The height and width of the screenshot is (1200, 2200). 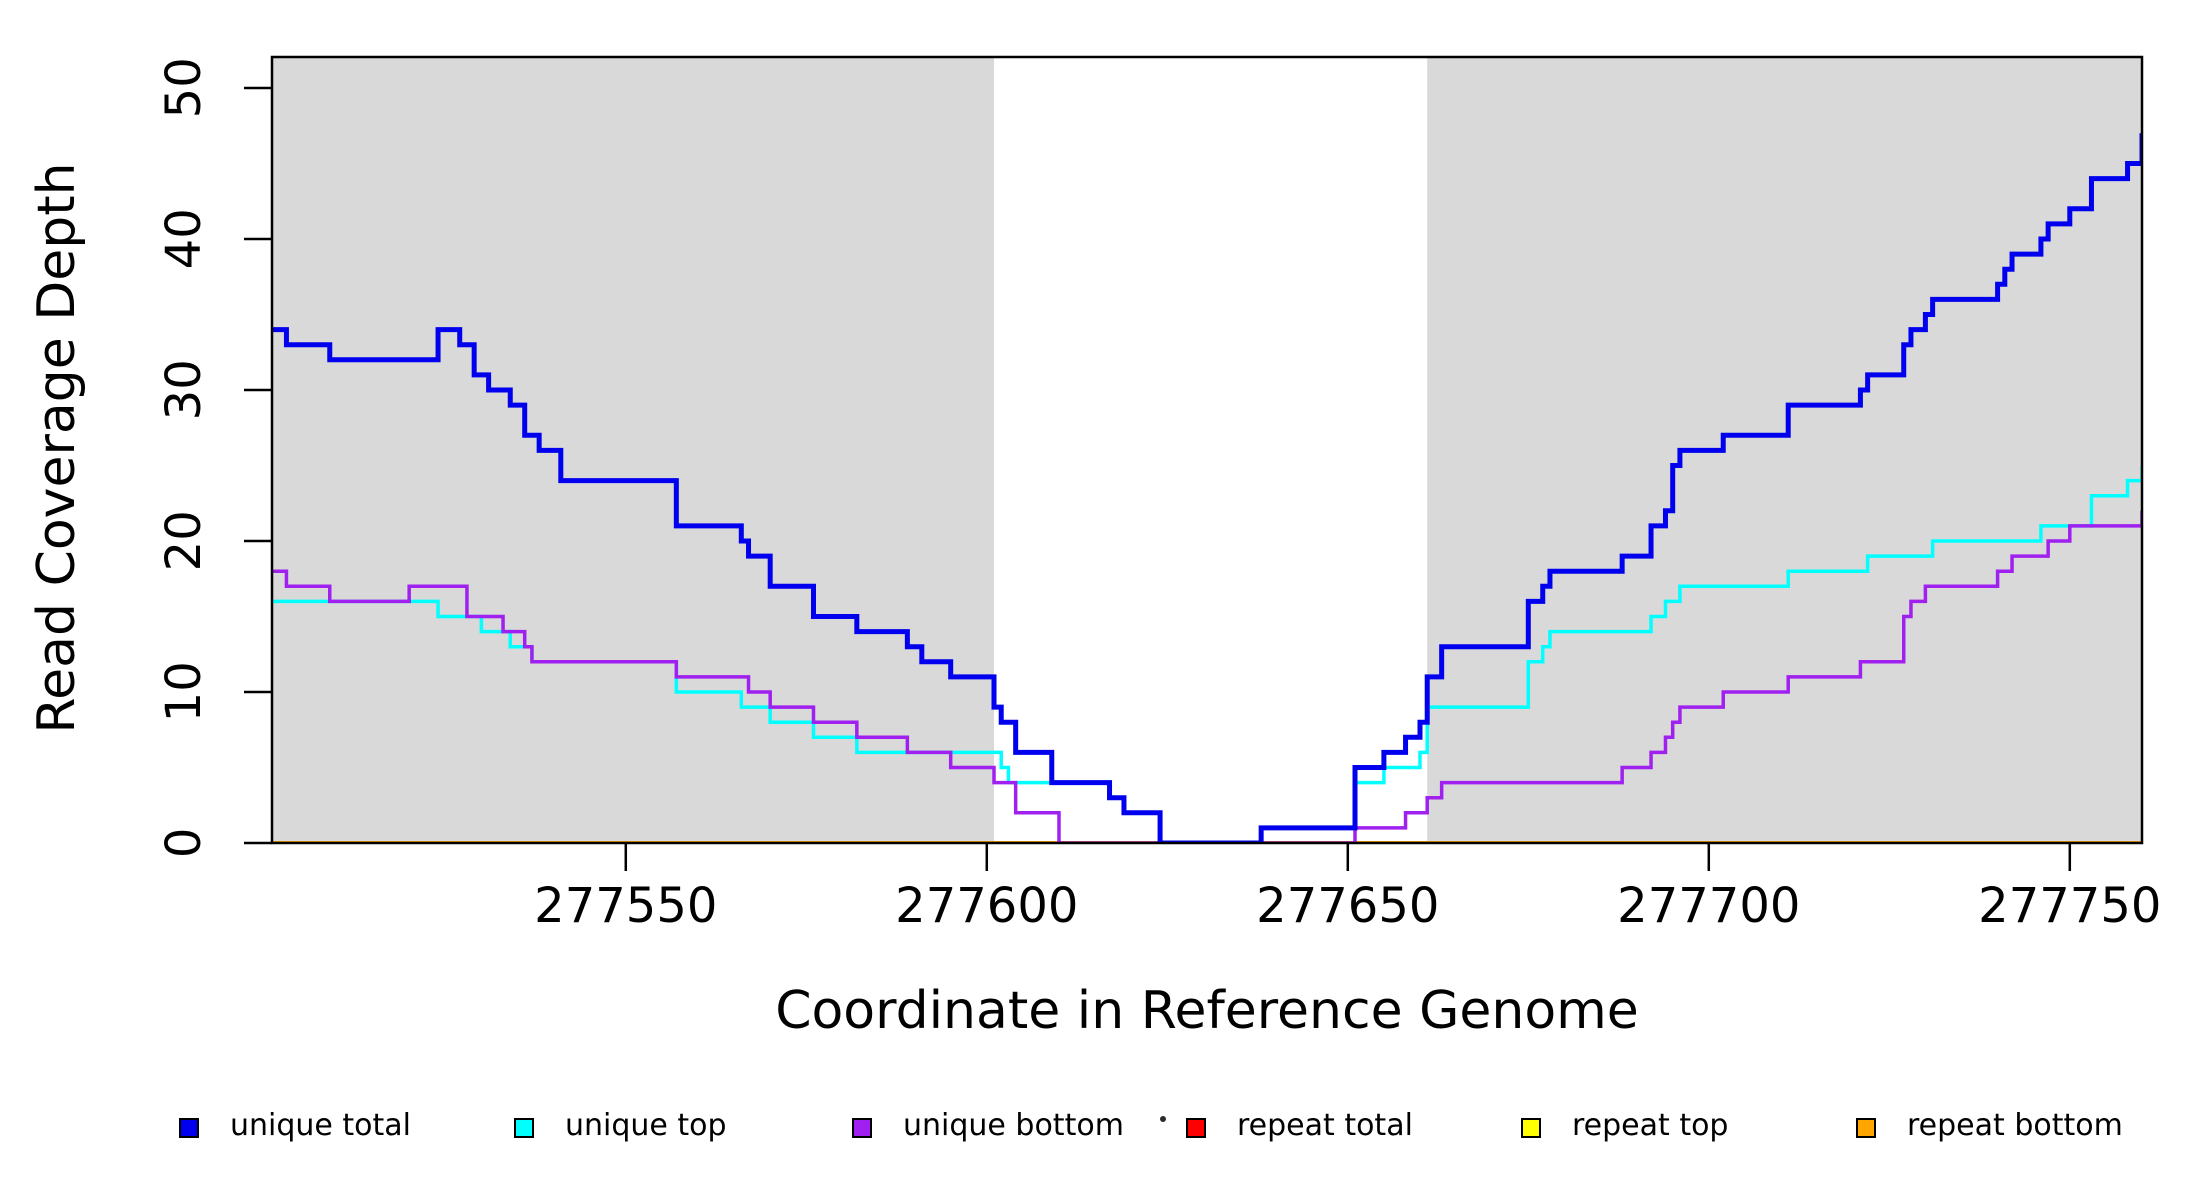 What do you see at coordinates (1866, 1128) in the screenshot?
I see `legend-swatch-repeat-bottom` at bounding box center [1866, 1128].